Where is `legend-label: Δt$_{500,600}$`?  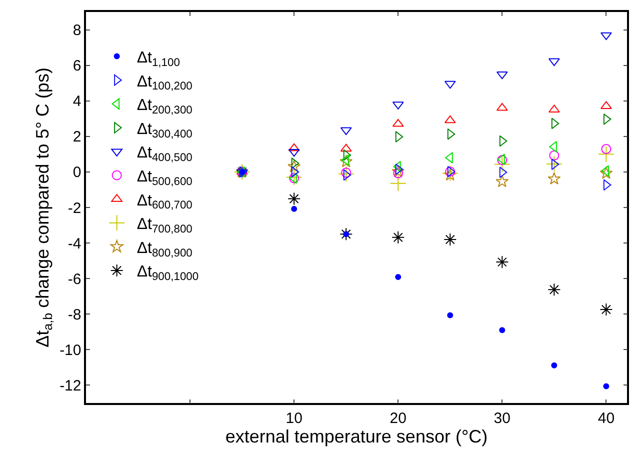 legend-label: Δt$_{500,600}$ is located at coordinates (164, 178).